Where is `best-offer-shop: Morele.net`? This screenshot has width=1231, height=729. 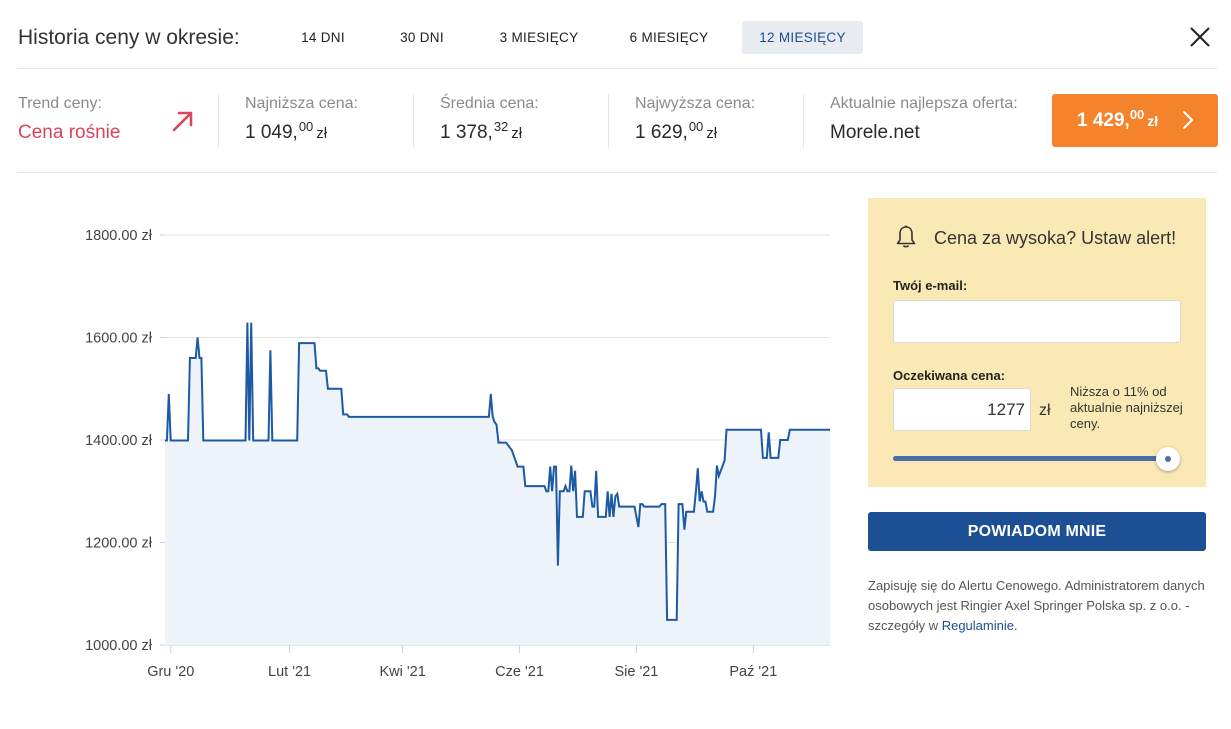 best-offer-shop: Morele.net is located at coordinates (875, 132).